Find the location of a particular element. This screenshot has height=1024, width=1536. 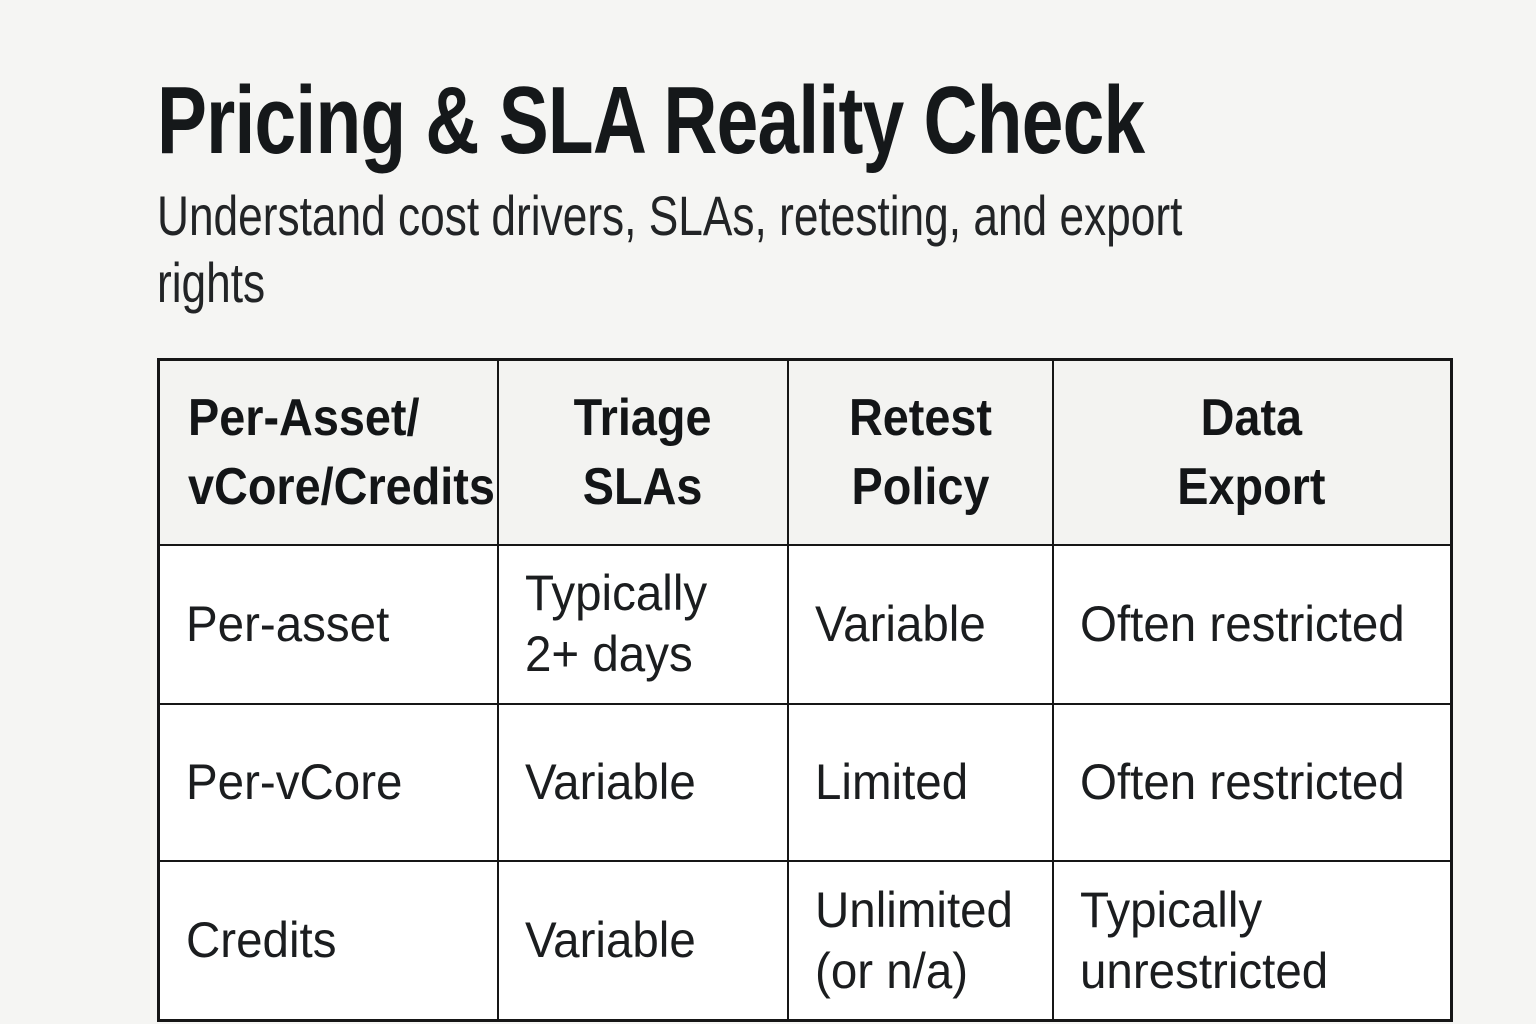

cell-pricing-model: Per-asset is located at coordinates (328, 624).